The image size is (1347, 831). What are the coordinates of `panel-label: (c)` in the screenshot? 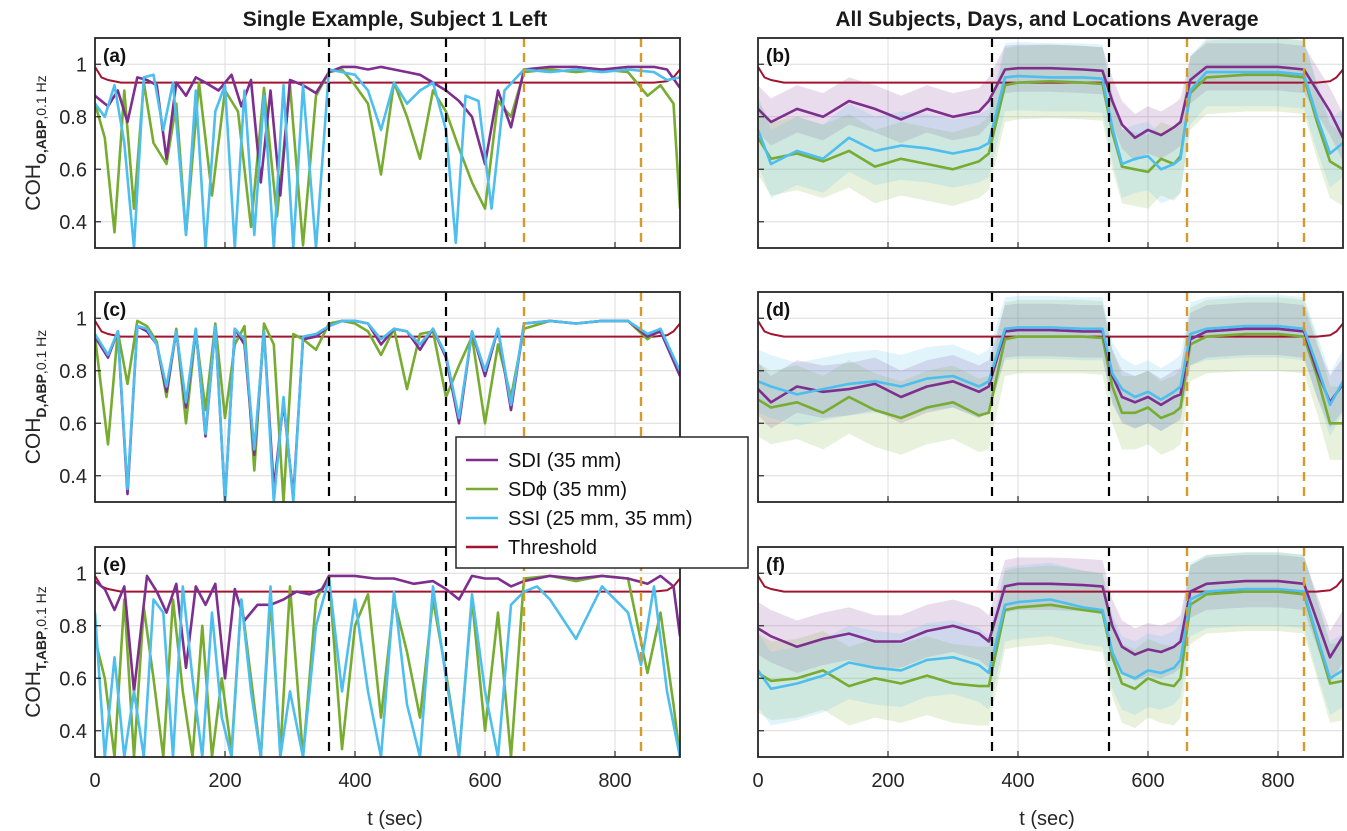 It's located at (114, 310).